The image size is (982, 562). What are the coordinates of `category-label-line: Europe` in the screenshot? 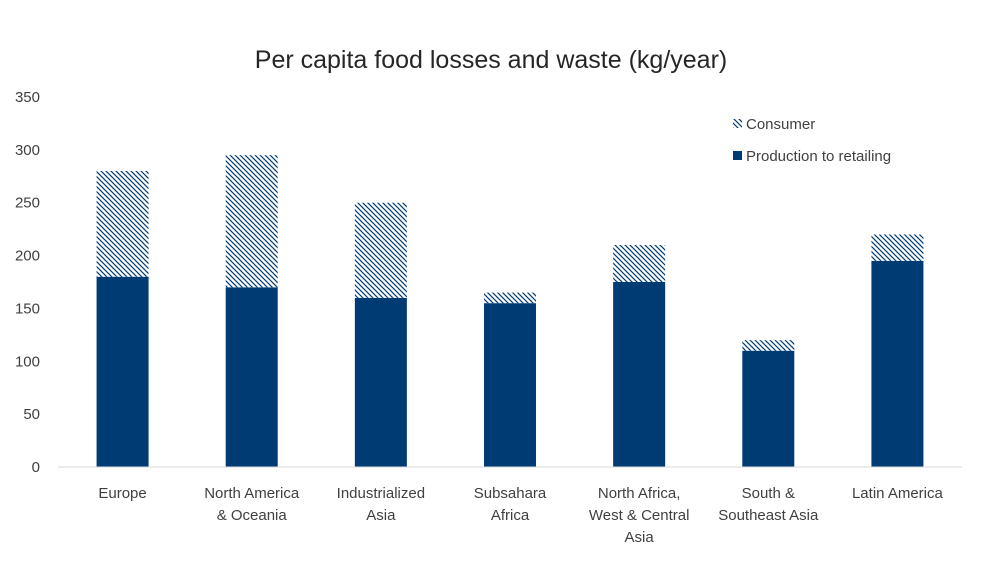 It's located at (122, 493).